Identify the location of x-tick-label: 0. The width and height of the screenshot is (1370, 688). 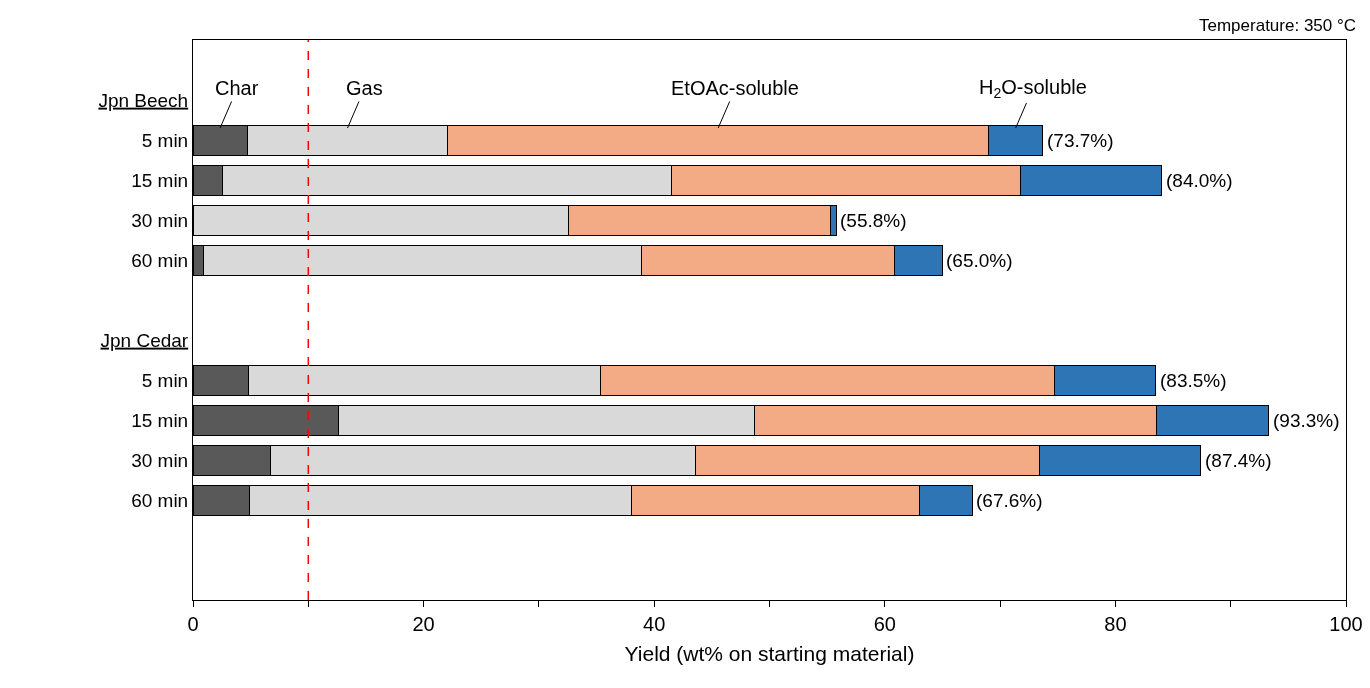
(193, 624).